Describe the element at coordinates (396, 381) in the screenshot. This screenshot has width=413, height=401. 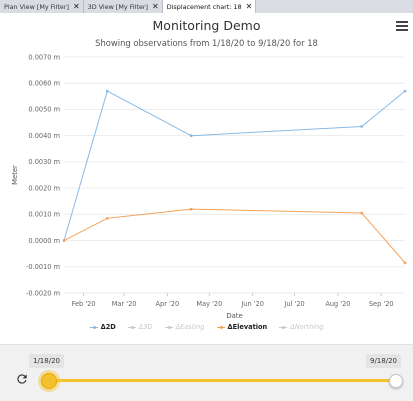
I see `slider-end-handle` at that location.